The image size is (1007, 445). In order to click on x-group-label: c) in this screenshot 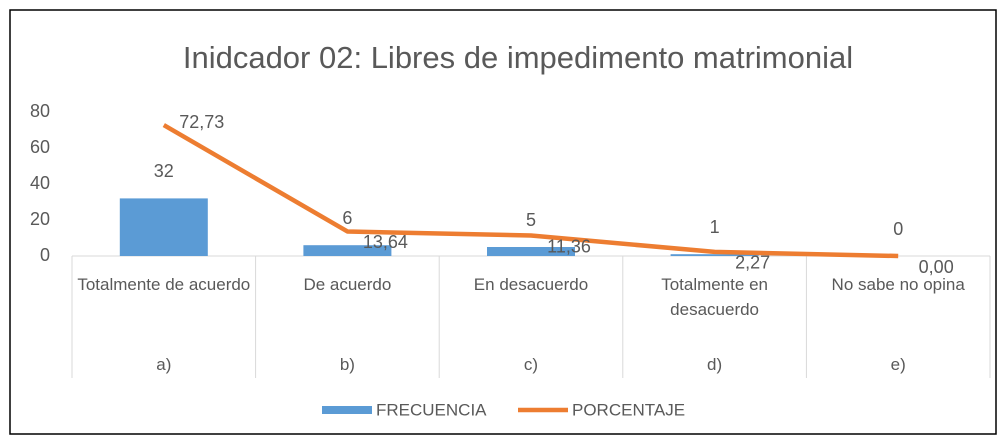, I will do `click(531, 364)`.